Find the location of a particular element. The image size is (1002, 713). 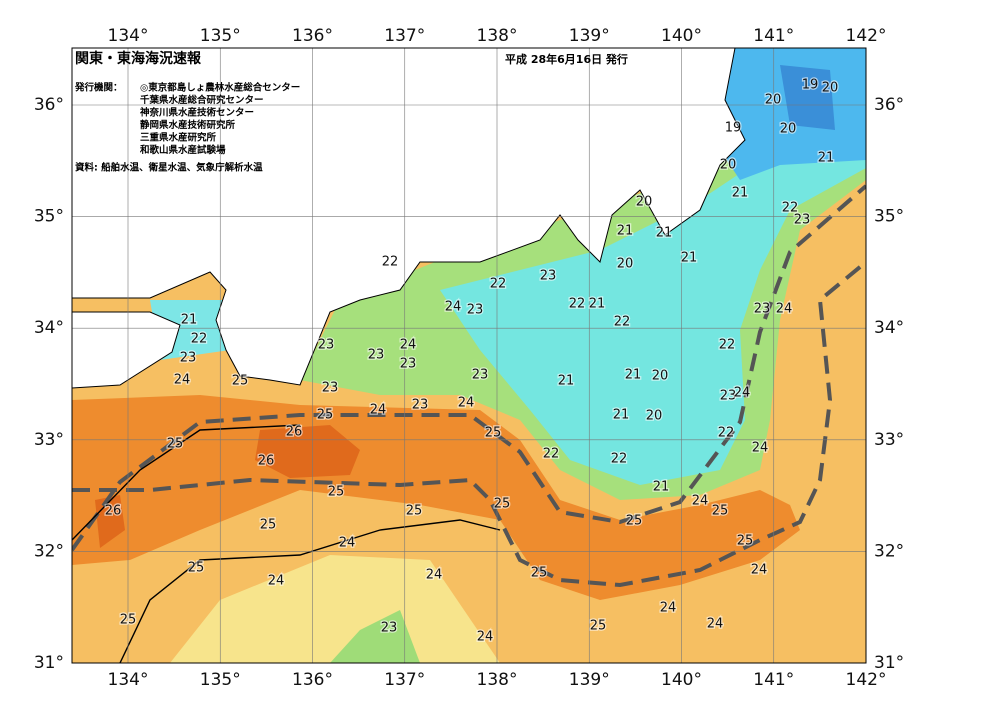

lon-label-bottom: 139° is located at coordinates (589, 680).